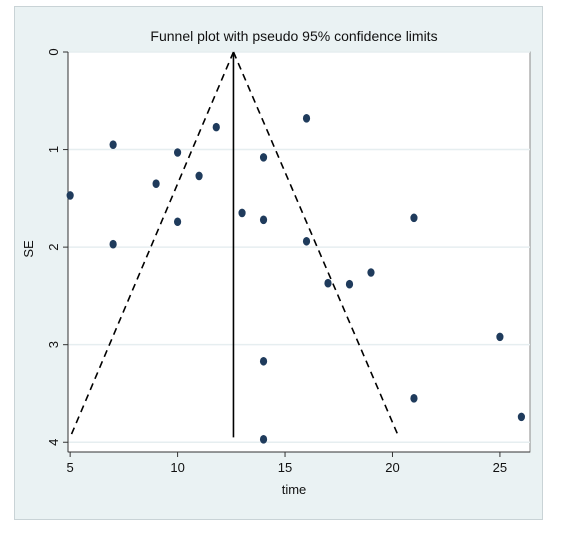 The width and height of the screenshot is (566, 534). Describe the element at coordinates (53, 442) in the screenshot. I see `y-tick-label: 4` at that location.